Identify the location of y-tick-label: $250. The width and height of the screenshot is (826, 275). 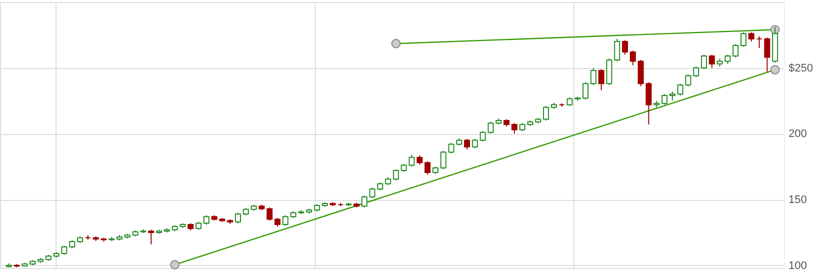
(800, 68).